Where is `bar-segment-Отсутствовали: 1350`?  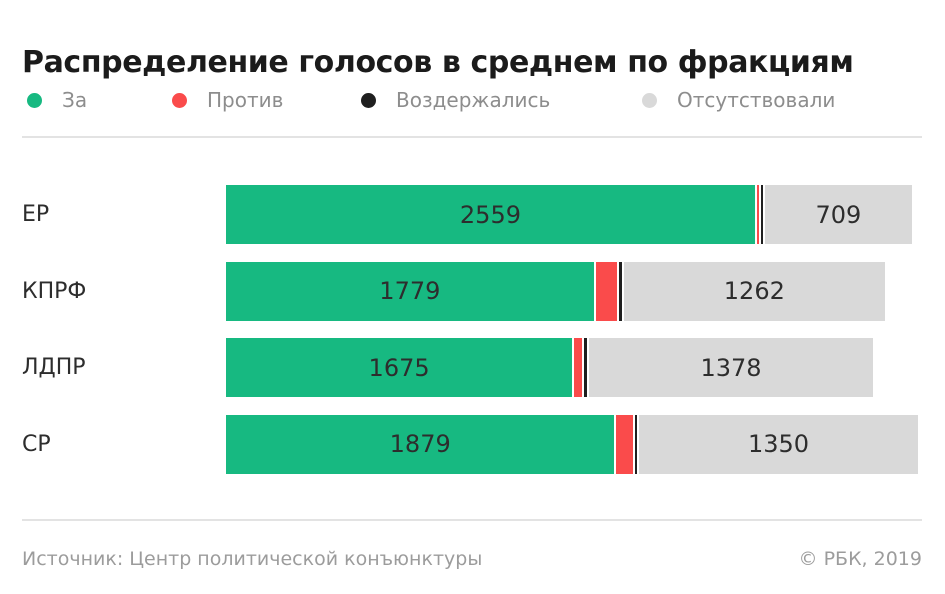
bar-segment-Отсутствовали: 1350 is located at coordinates (778, 444).